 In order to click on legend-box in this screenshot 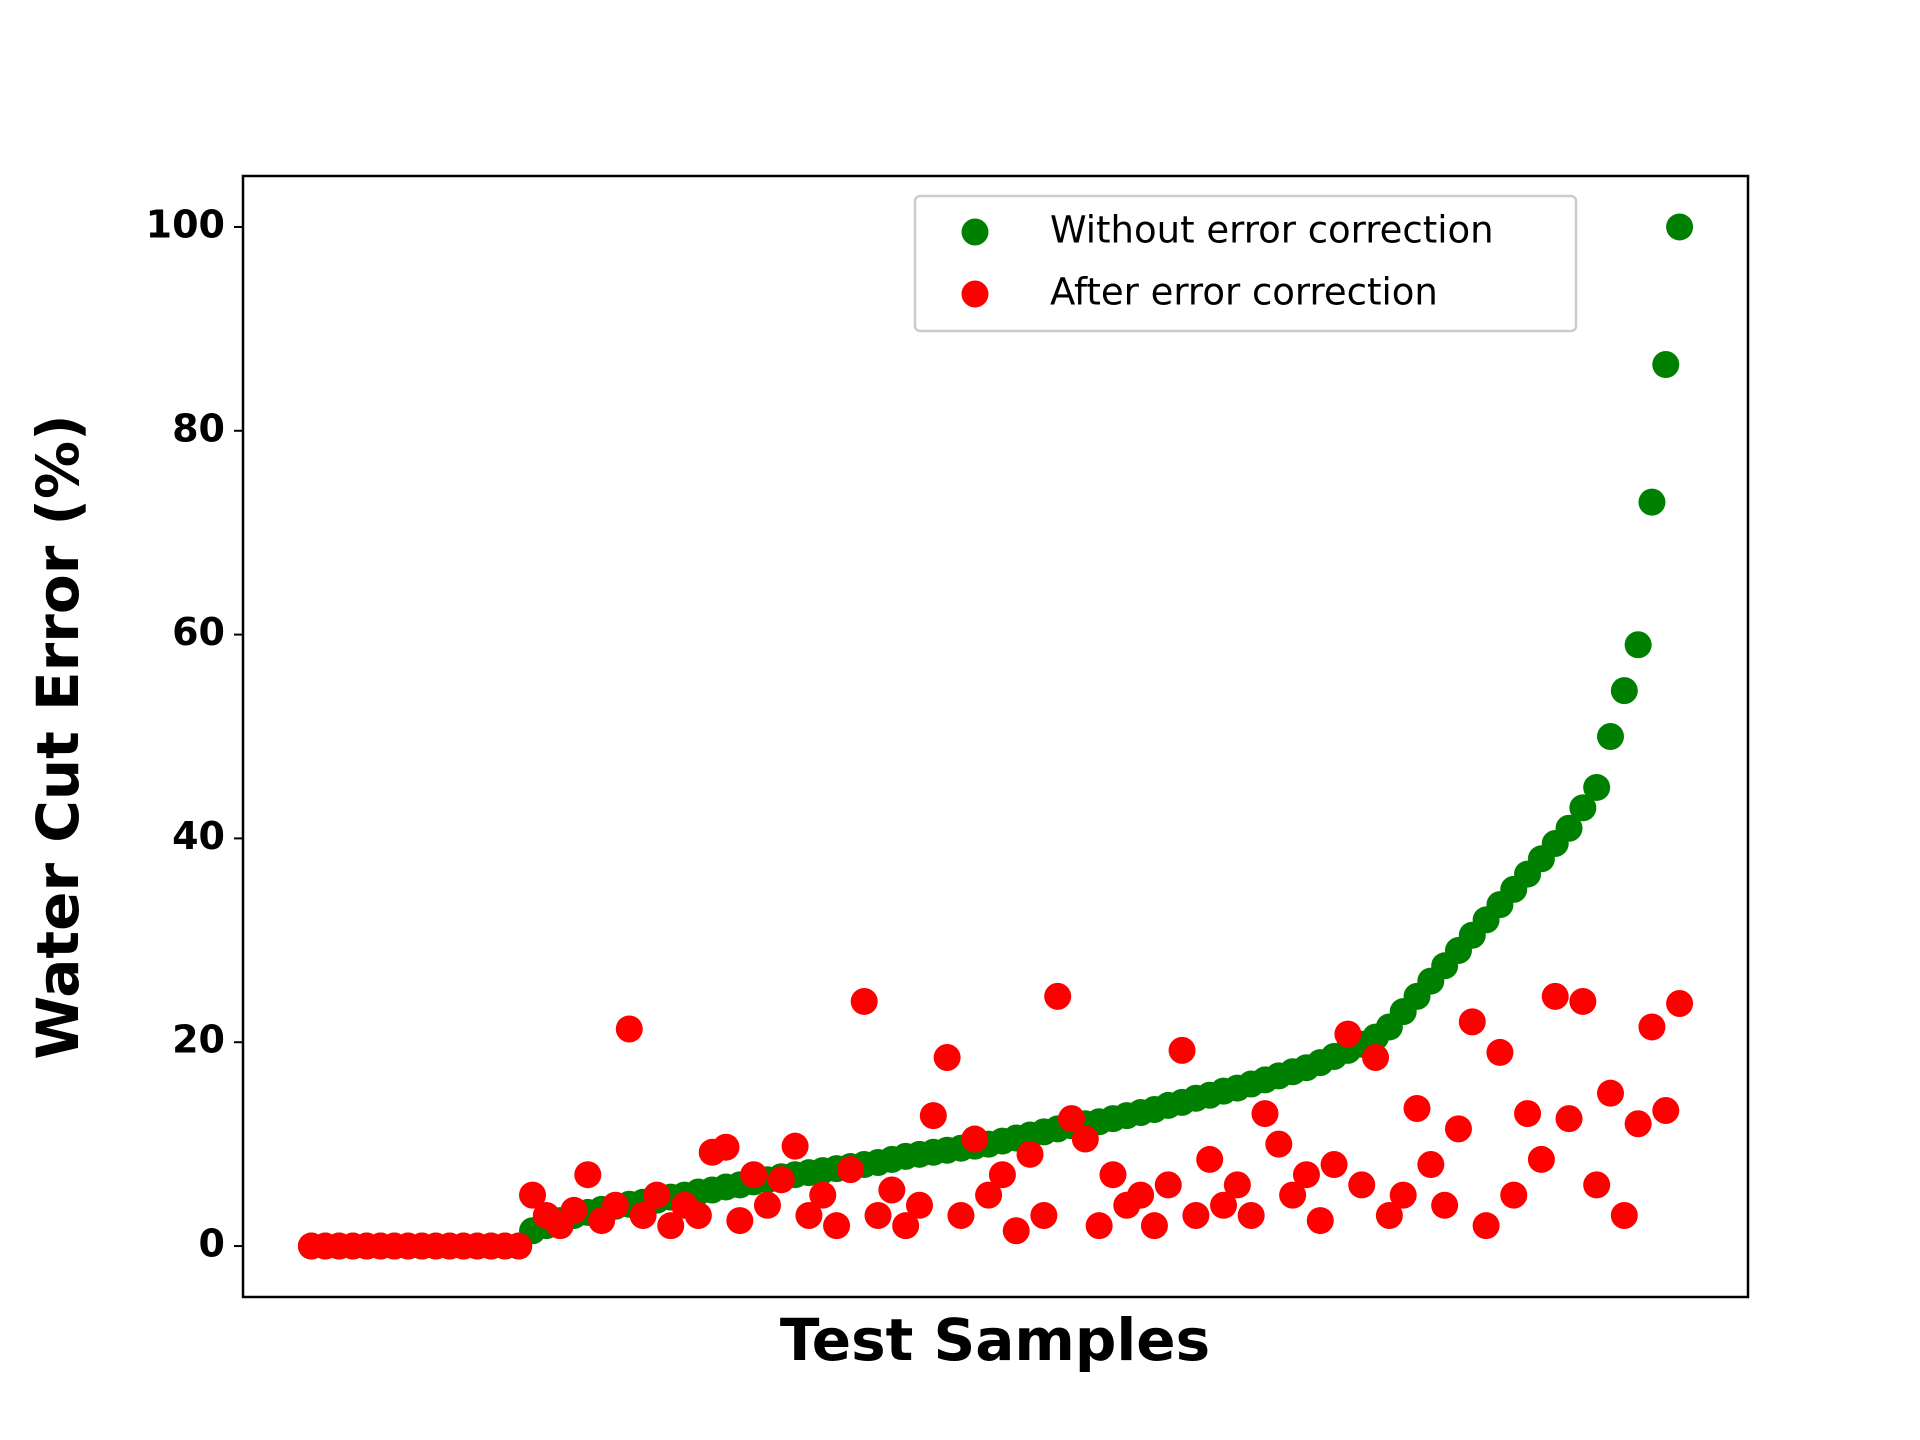, I will do `click(1245, 263)`.